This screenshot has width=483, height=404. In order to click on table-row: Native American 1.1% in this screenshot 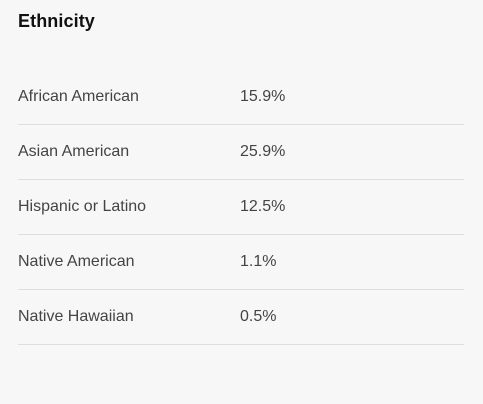, I will do `click(241, 262)`.